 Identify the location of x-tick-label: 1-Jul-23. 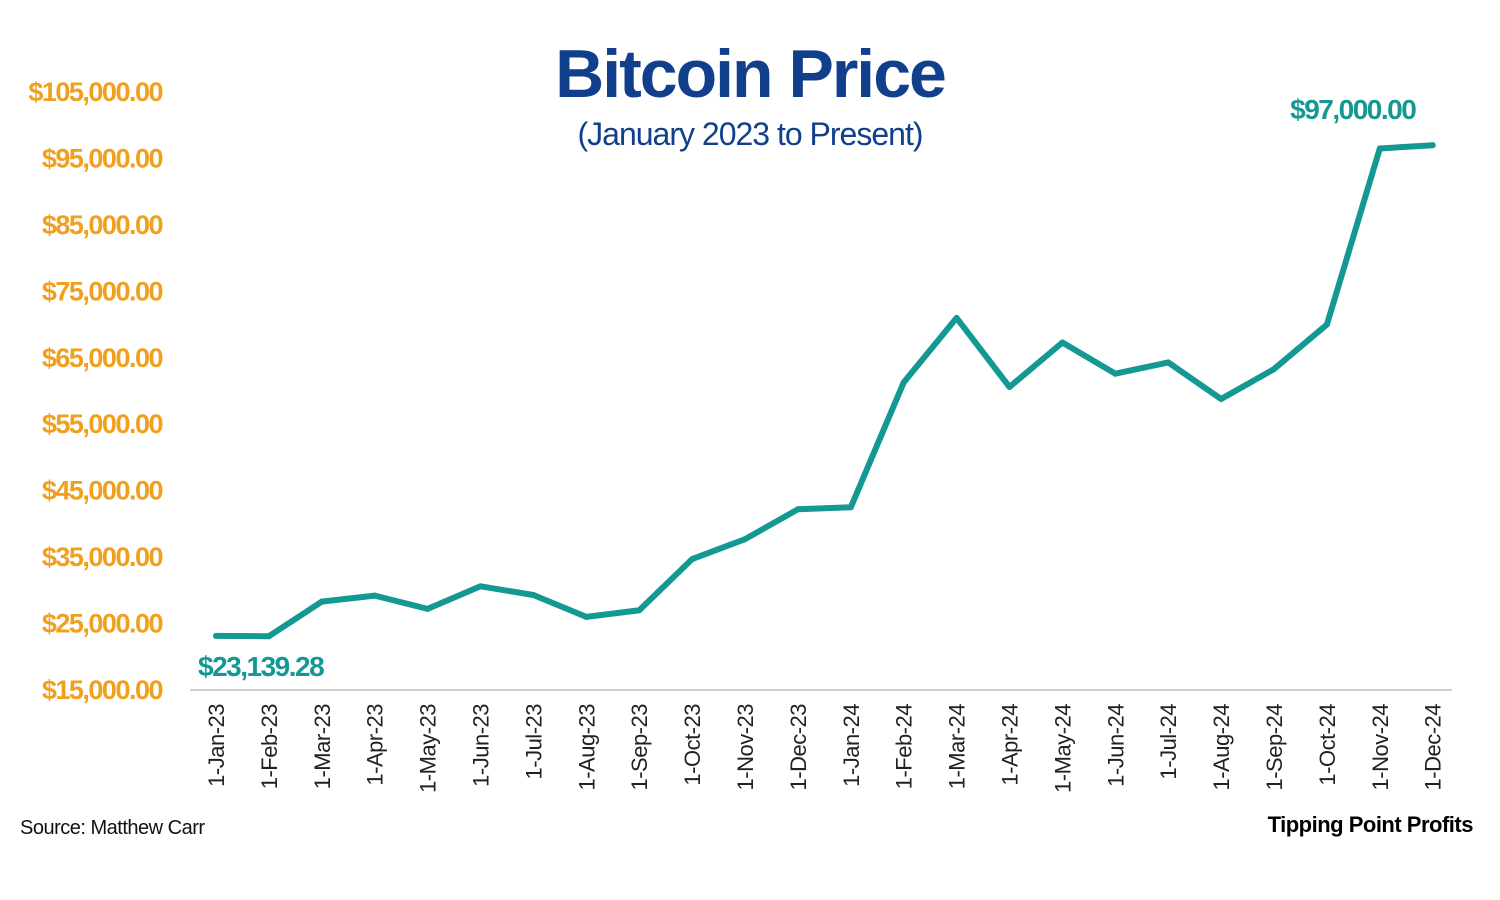
(533, 742).